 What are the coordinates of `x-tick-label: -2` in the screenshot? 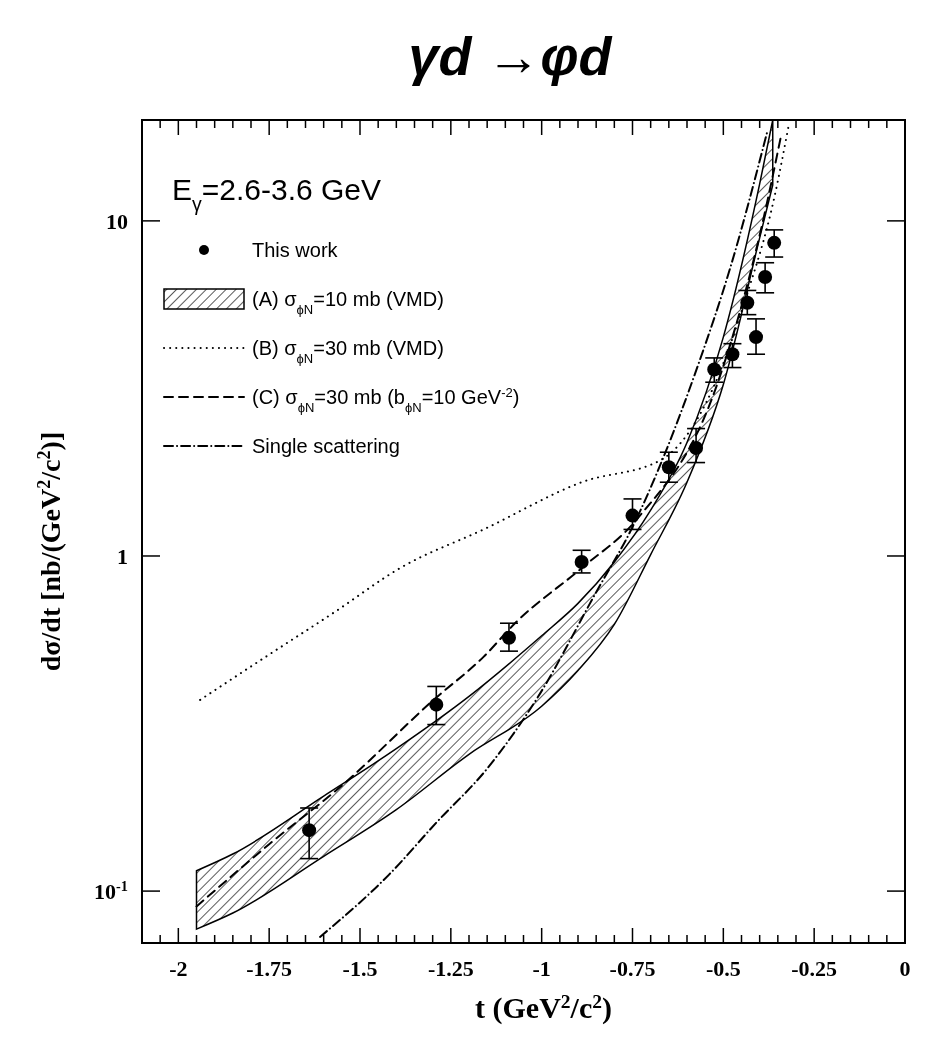 It's located at (178, 968).